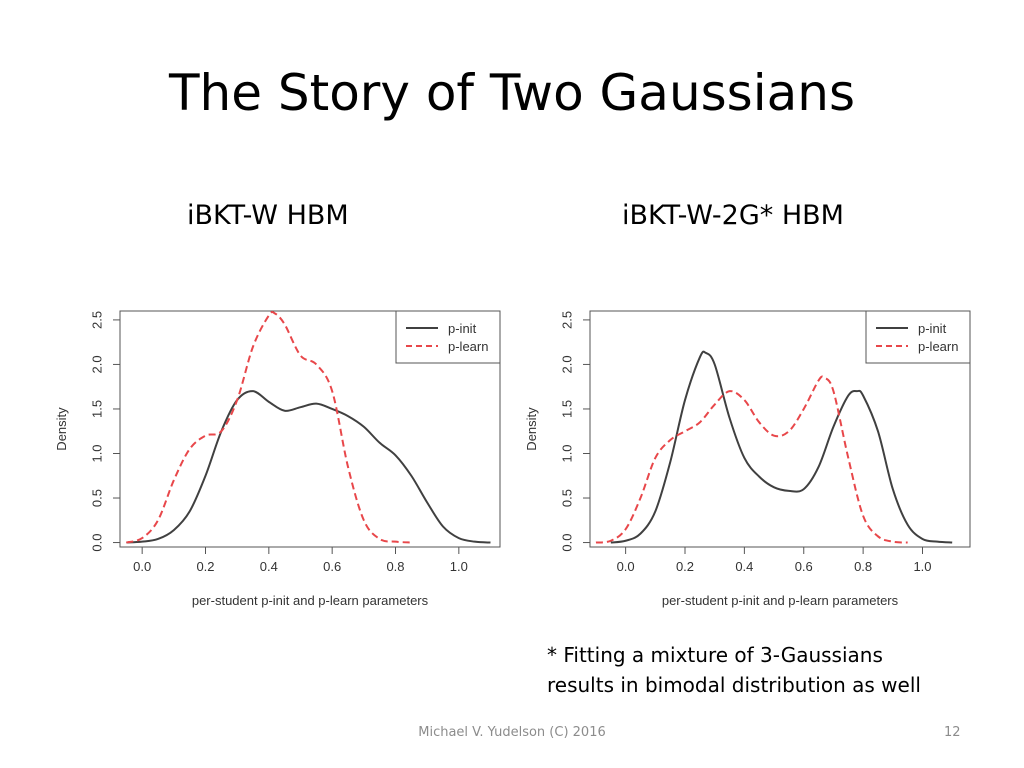 This screenshot has width=1024, height=768. What do you see at coordinates (512, 732) in the screenshot?
I see `slide-footer: Michael V. Yudelson (C) 2016` at bounding box center [512, 732].